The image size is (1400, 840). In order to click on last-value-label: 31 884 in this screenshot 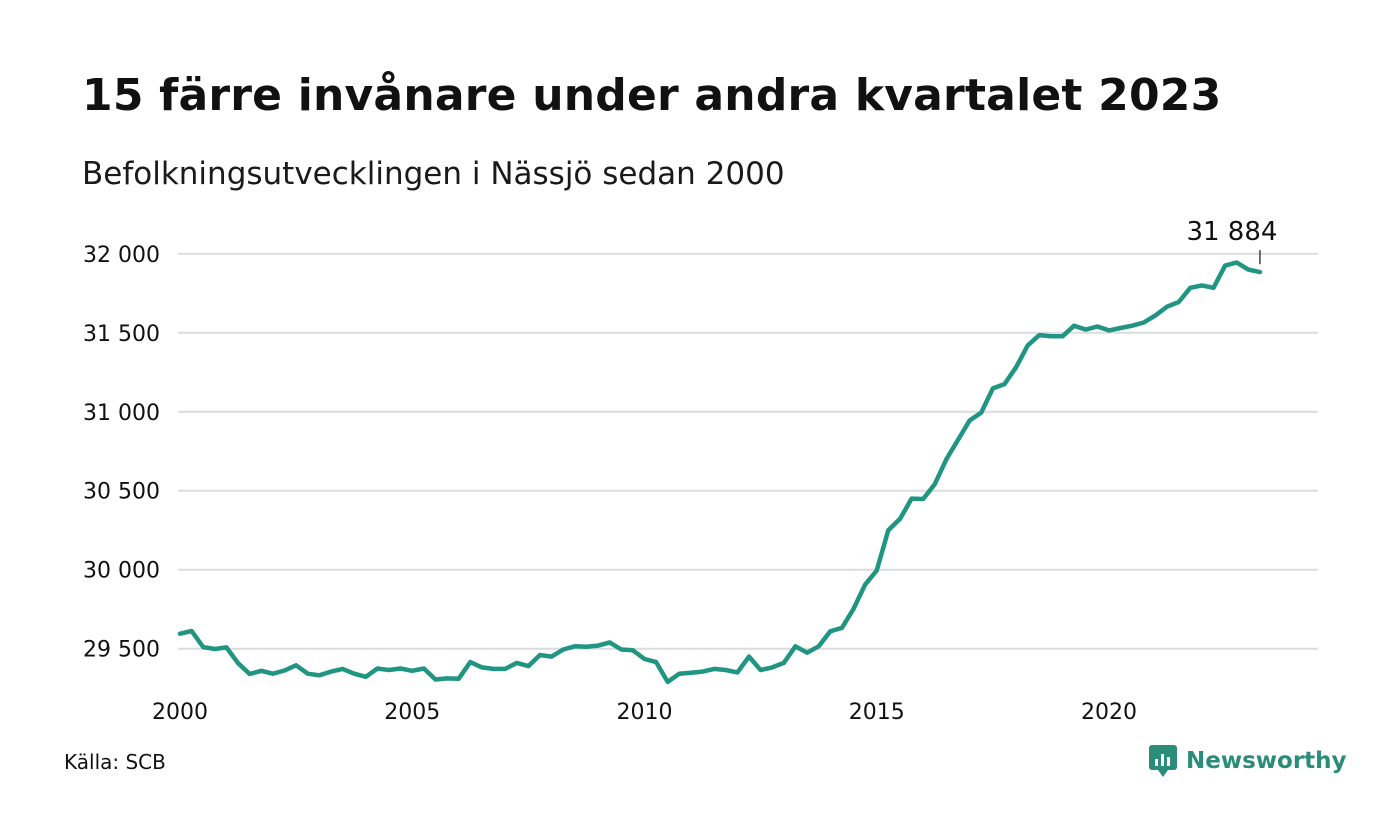, I will do `click(1231, 232)`.